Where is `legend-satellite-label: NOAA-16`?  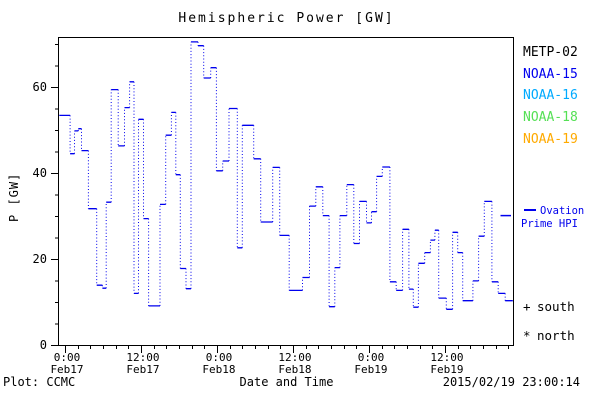
legend-satellite-label: NOAA-16 is located at coordinates (550, 96).